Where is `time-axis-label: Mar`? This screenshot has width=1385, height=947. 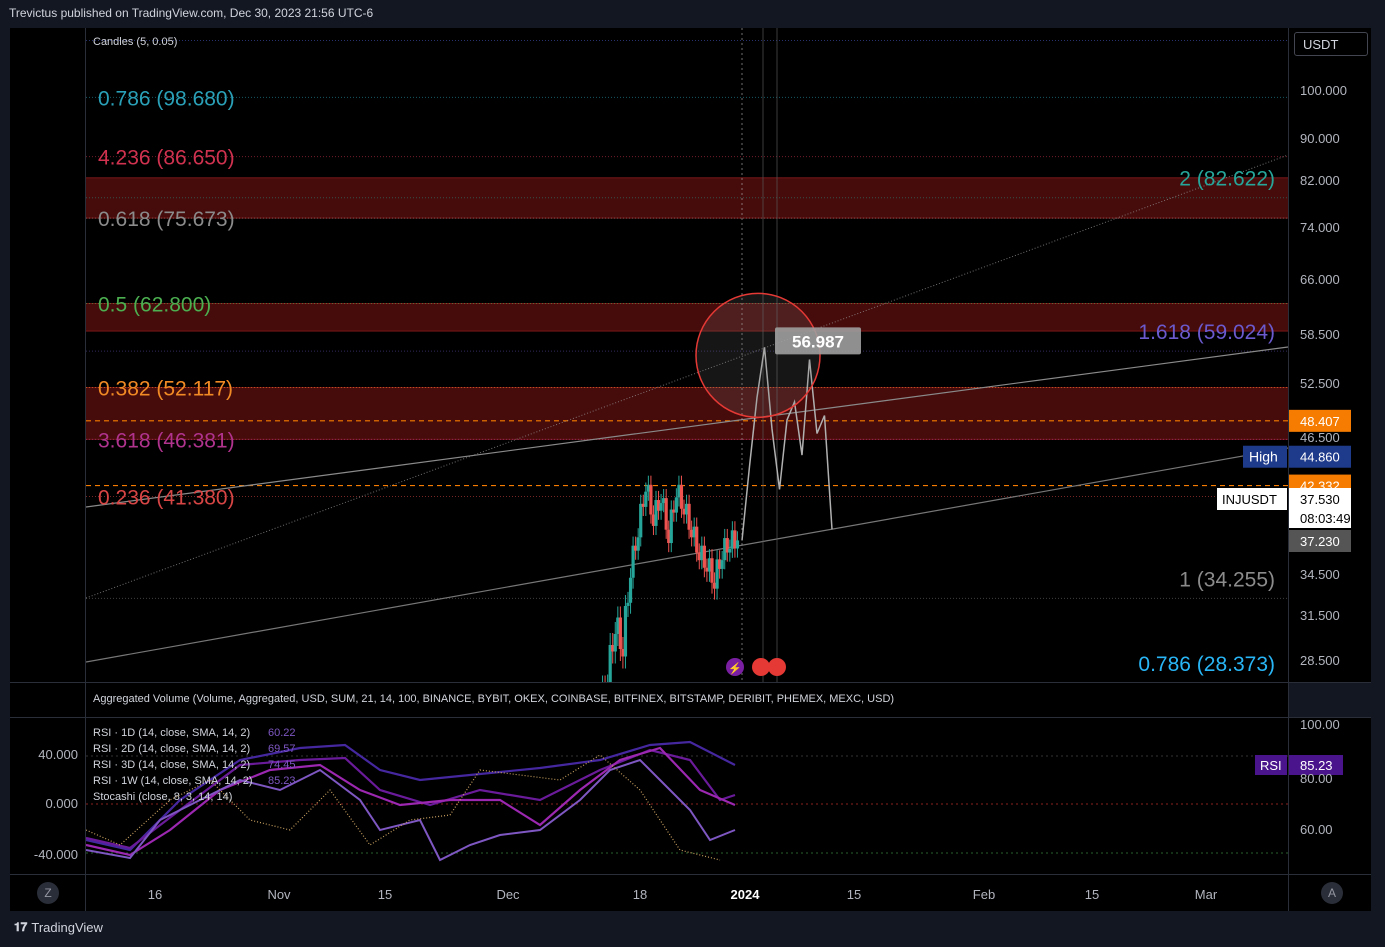 time-axis-label: Mar is located at coordinates (1206, 894).